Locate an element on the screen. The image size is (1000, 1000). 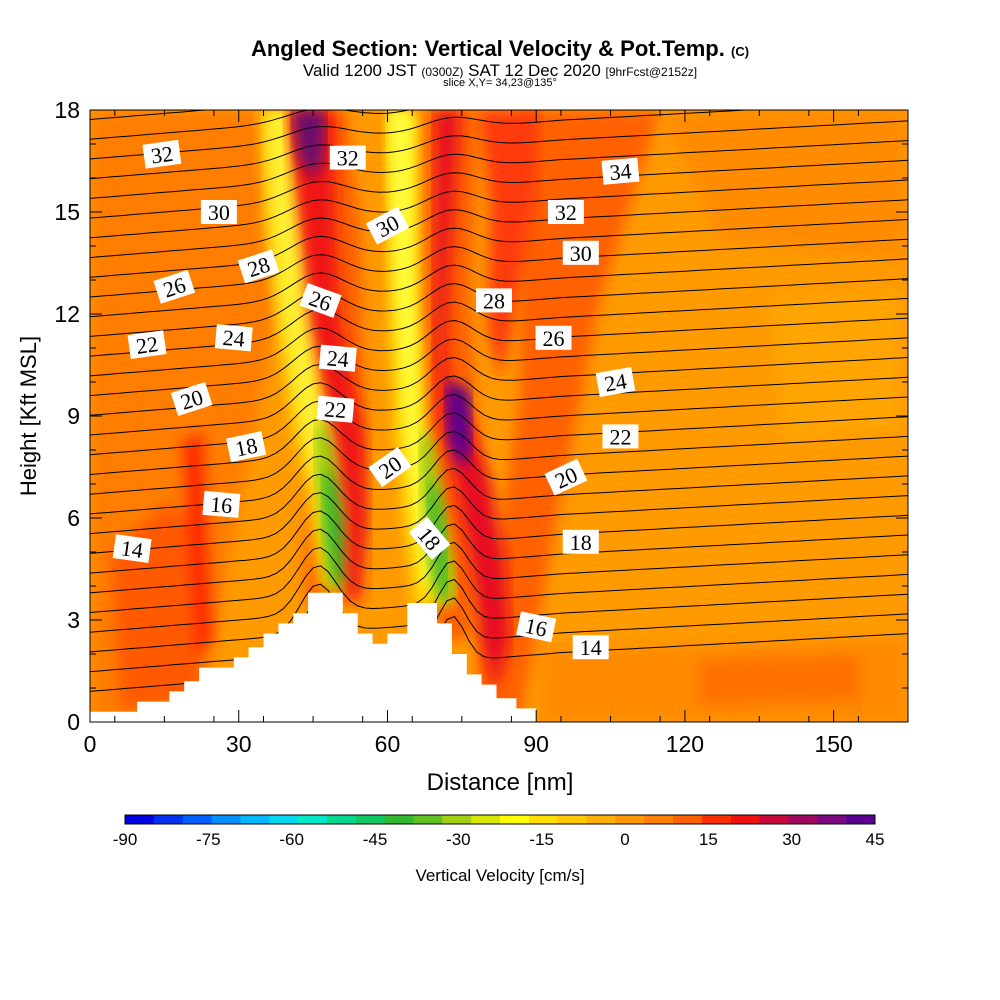
contour-label: 34 is located at coordinates (620, 171).